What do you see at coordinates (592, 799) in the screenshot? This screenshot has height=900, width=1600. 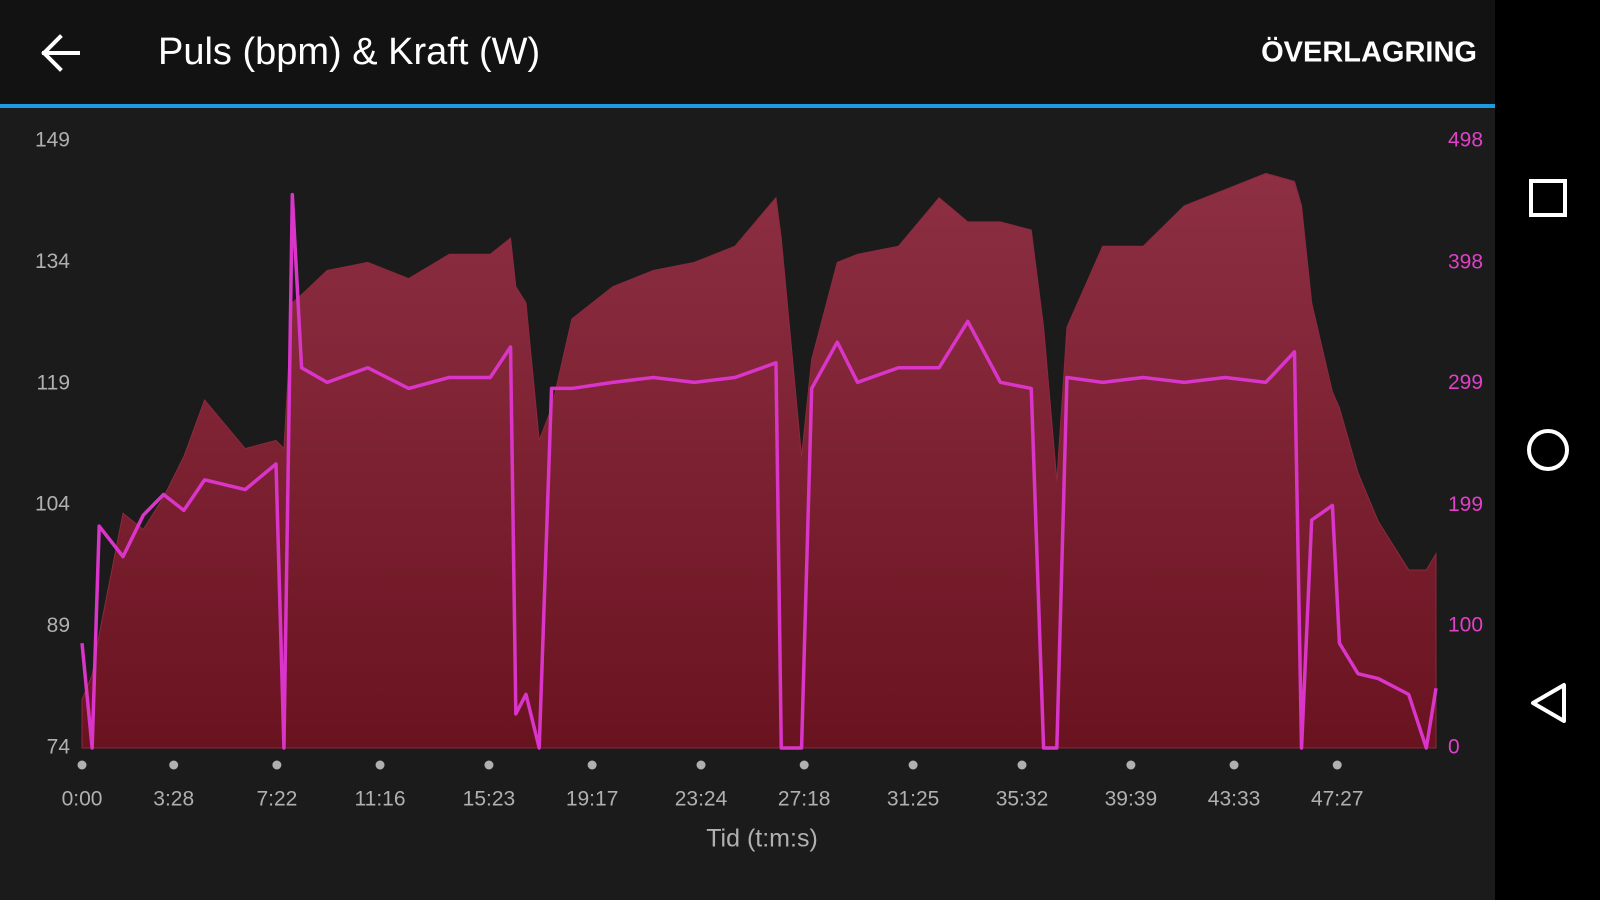 I see `x-tick-label: 19:17` at bounding box center [592, 799].